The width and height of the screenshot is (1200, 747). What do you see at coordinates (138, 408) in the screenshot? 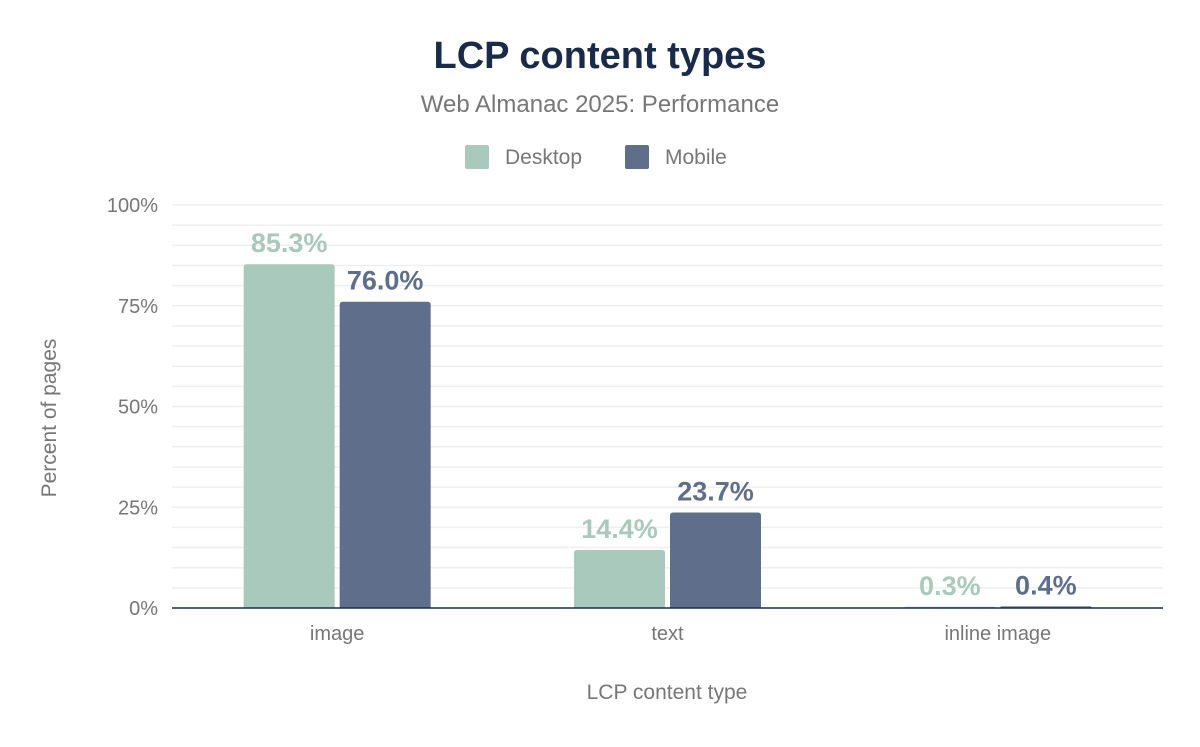
I see `y-tick-label: 50%` at bounding box center [138, 408].